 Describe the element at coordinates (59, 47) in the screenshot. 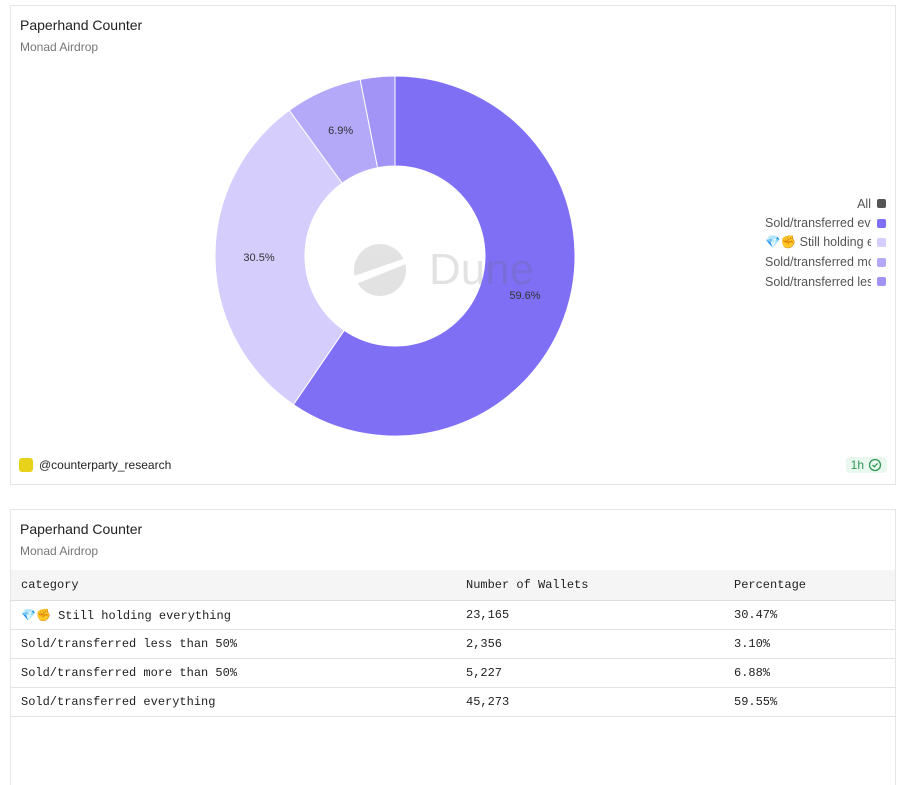

I see `chart-subtitle: Monad Airdrop` at that location.